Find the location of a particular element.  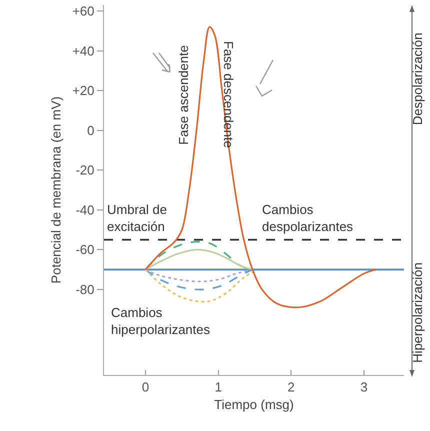

y-axis-title: Potencial de membrana (en mV) is located at coordinates (56, 190).